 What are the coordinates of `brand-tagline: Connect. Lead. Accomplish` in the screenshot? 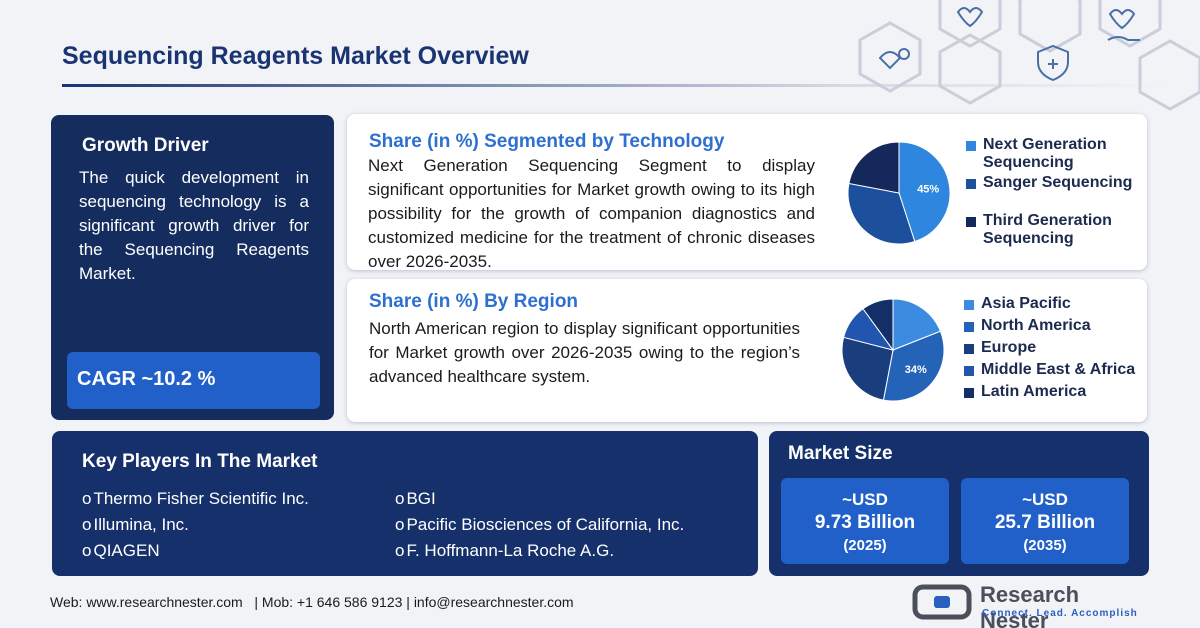 It's located at (1060, 613).